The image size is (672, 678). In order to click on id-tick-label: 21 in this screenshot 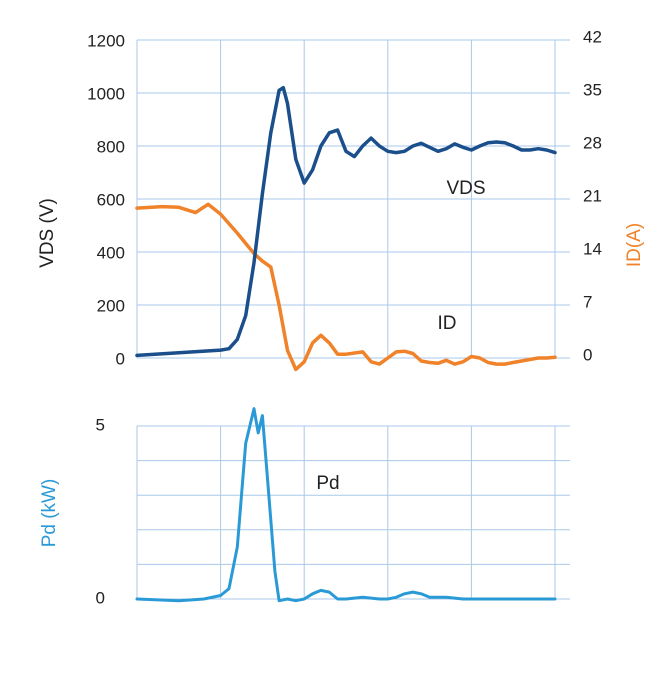, I will do `click(592, 195)`.